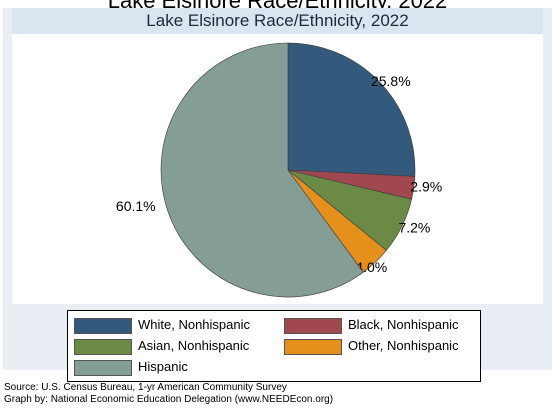  Describe the element at coordinates (403, 324) in the screenshot. I see `legend-label: Black, Nonhispanic` at that location.